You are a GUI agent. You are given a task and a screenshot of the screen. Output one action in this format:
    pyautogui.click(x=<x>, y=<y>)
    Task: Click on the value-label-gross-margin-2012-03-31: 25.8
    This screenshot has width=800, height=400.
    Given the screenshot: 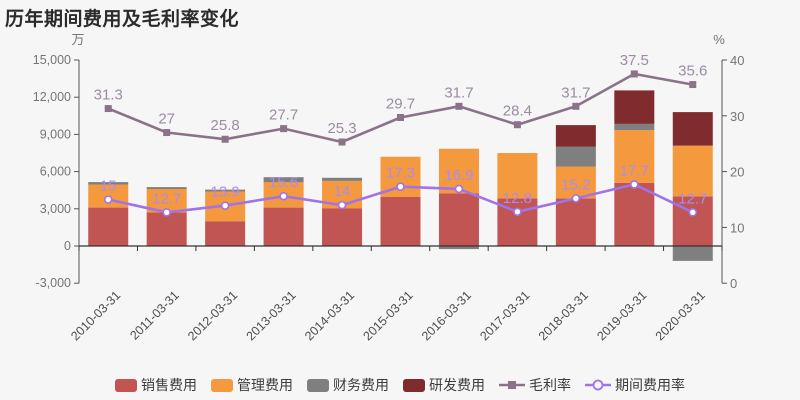 What is the action you would take?
    pyautogui.click(x=225, y=125)
    